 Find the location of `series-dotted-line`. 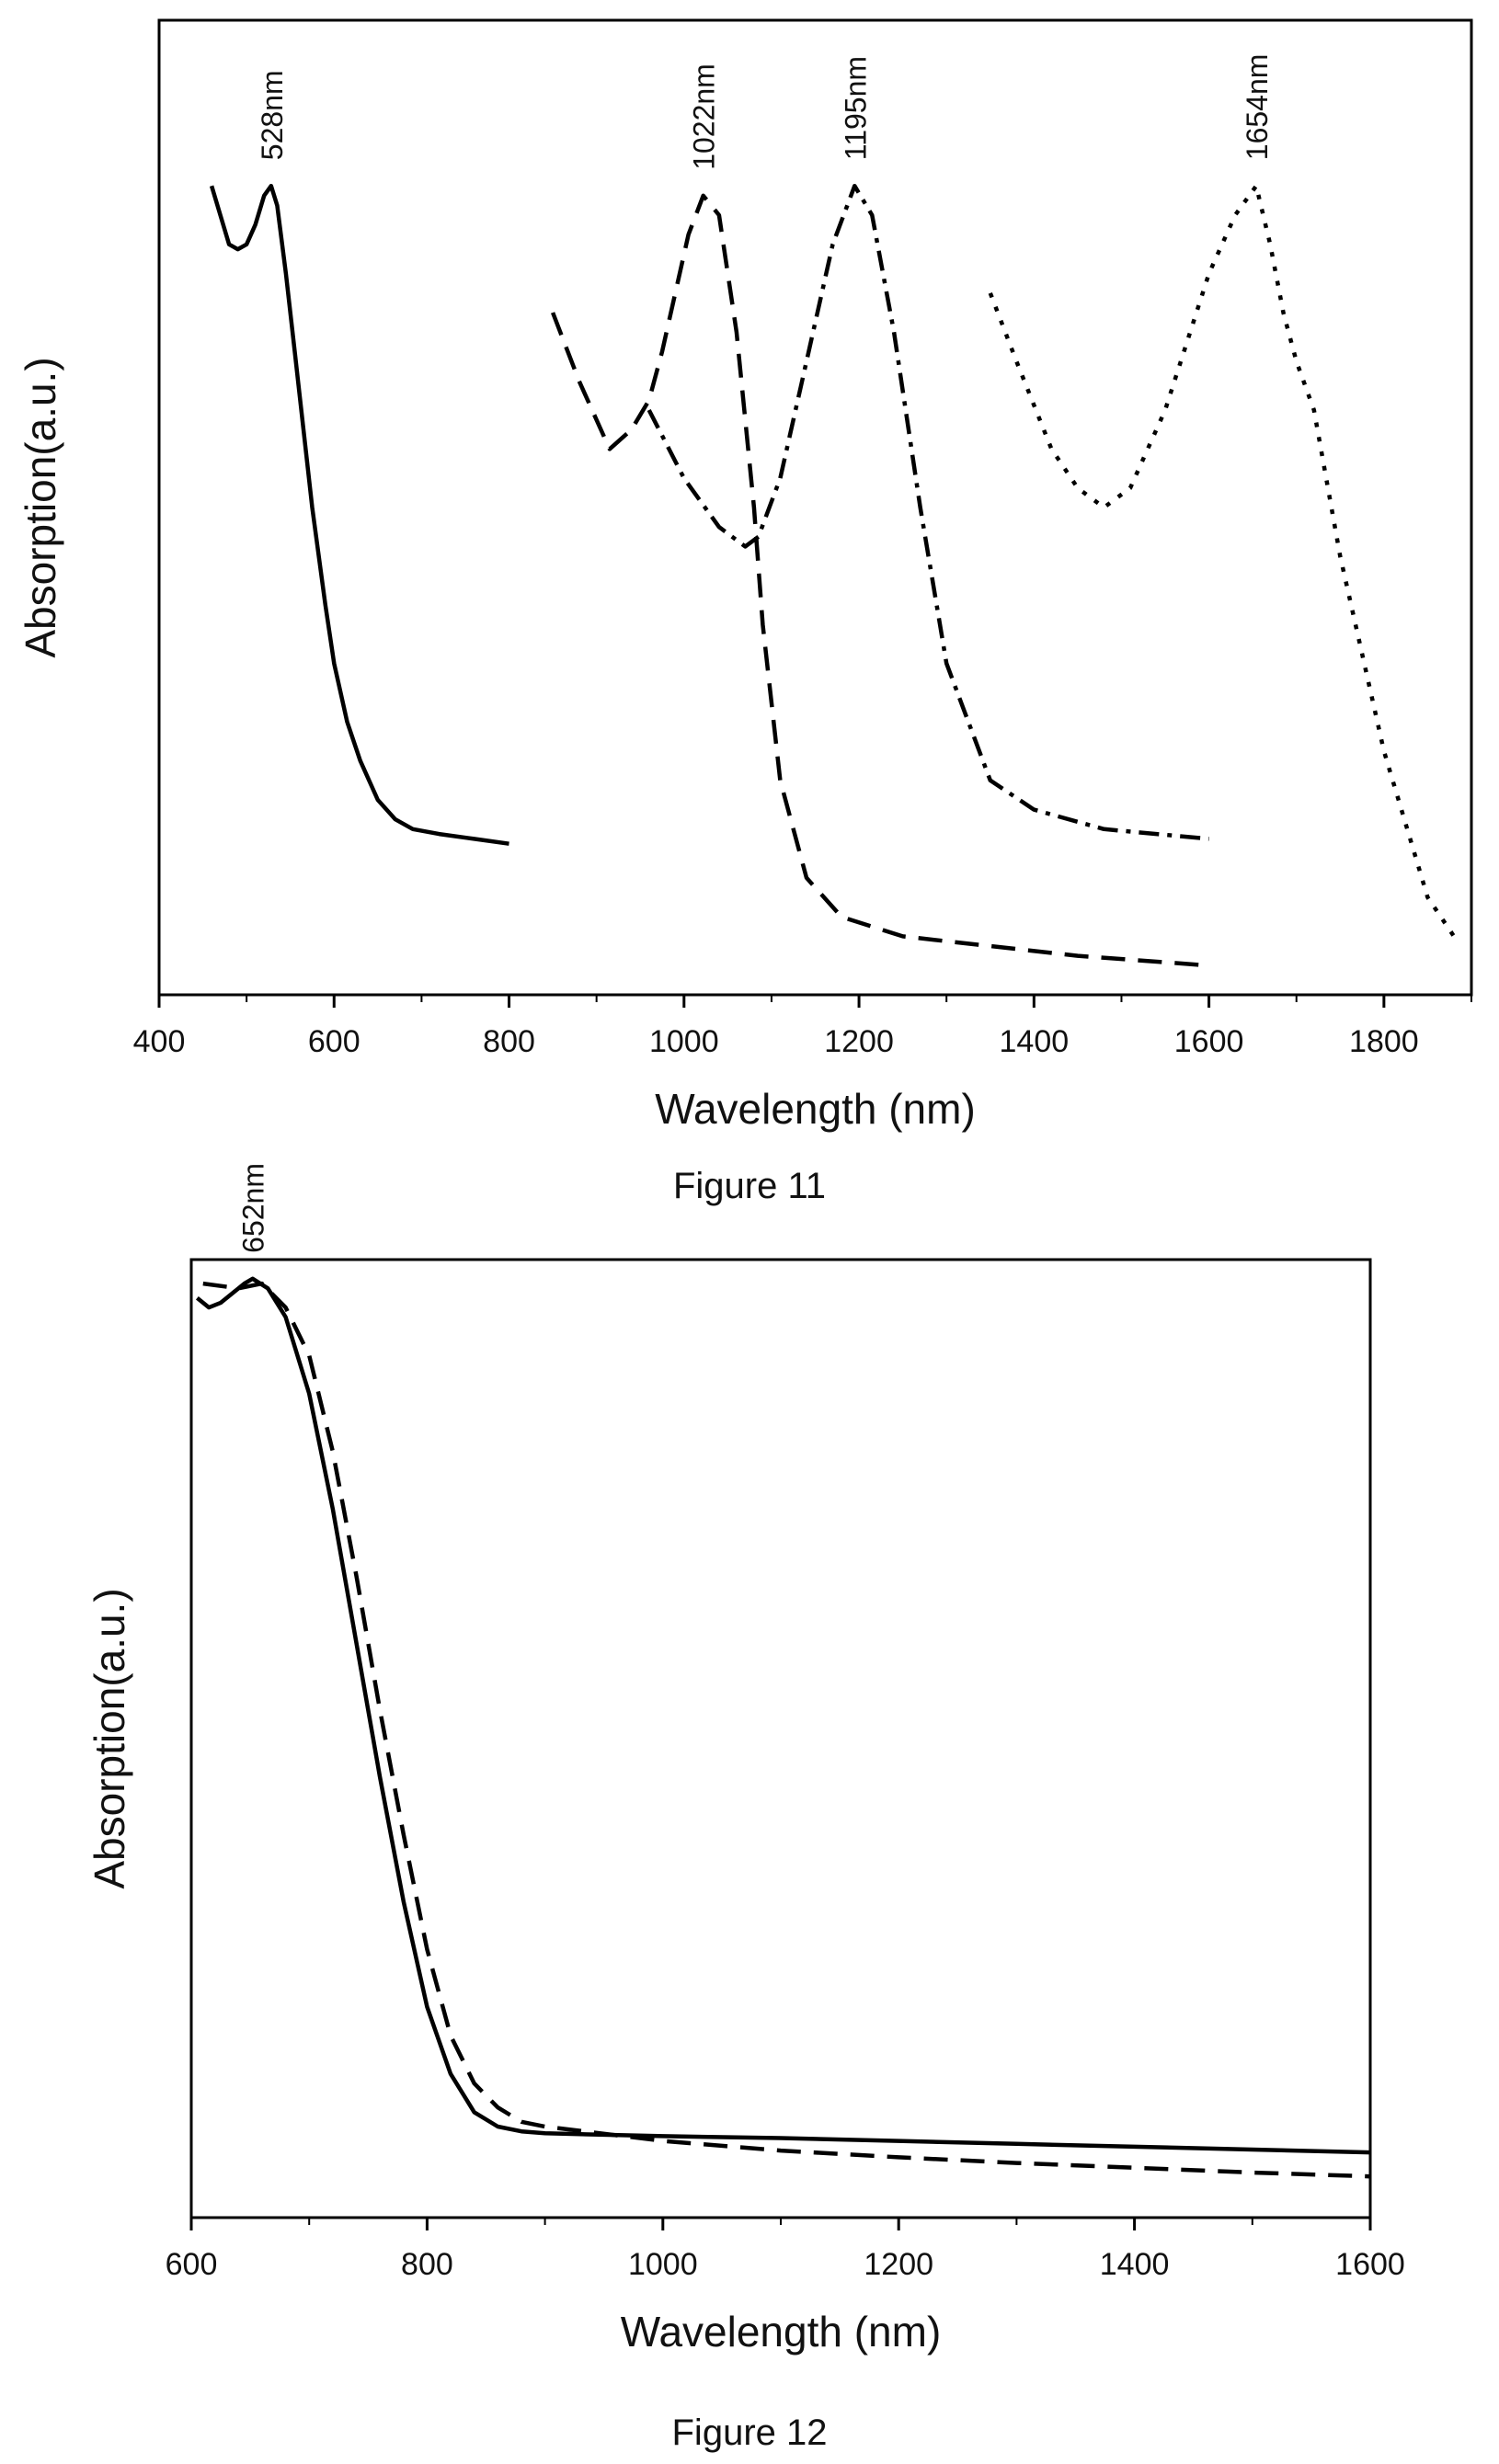

series-dotted-line is located at coordinates (1222, 560).